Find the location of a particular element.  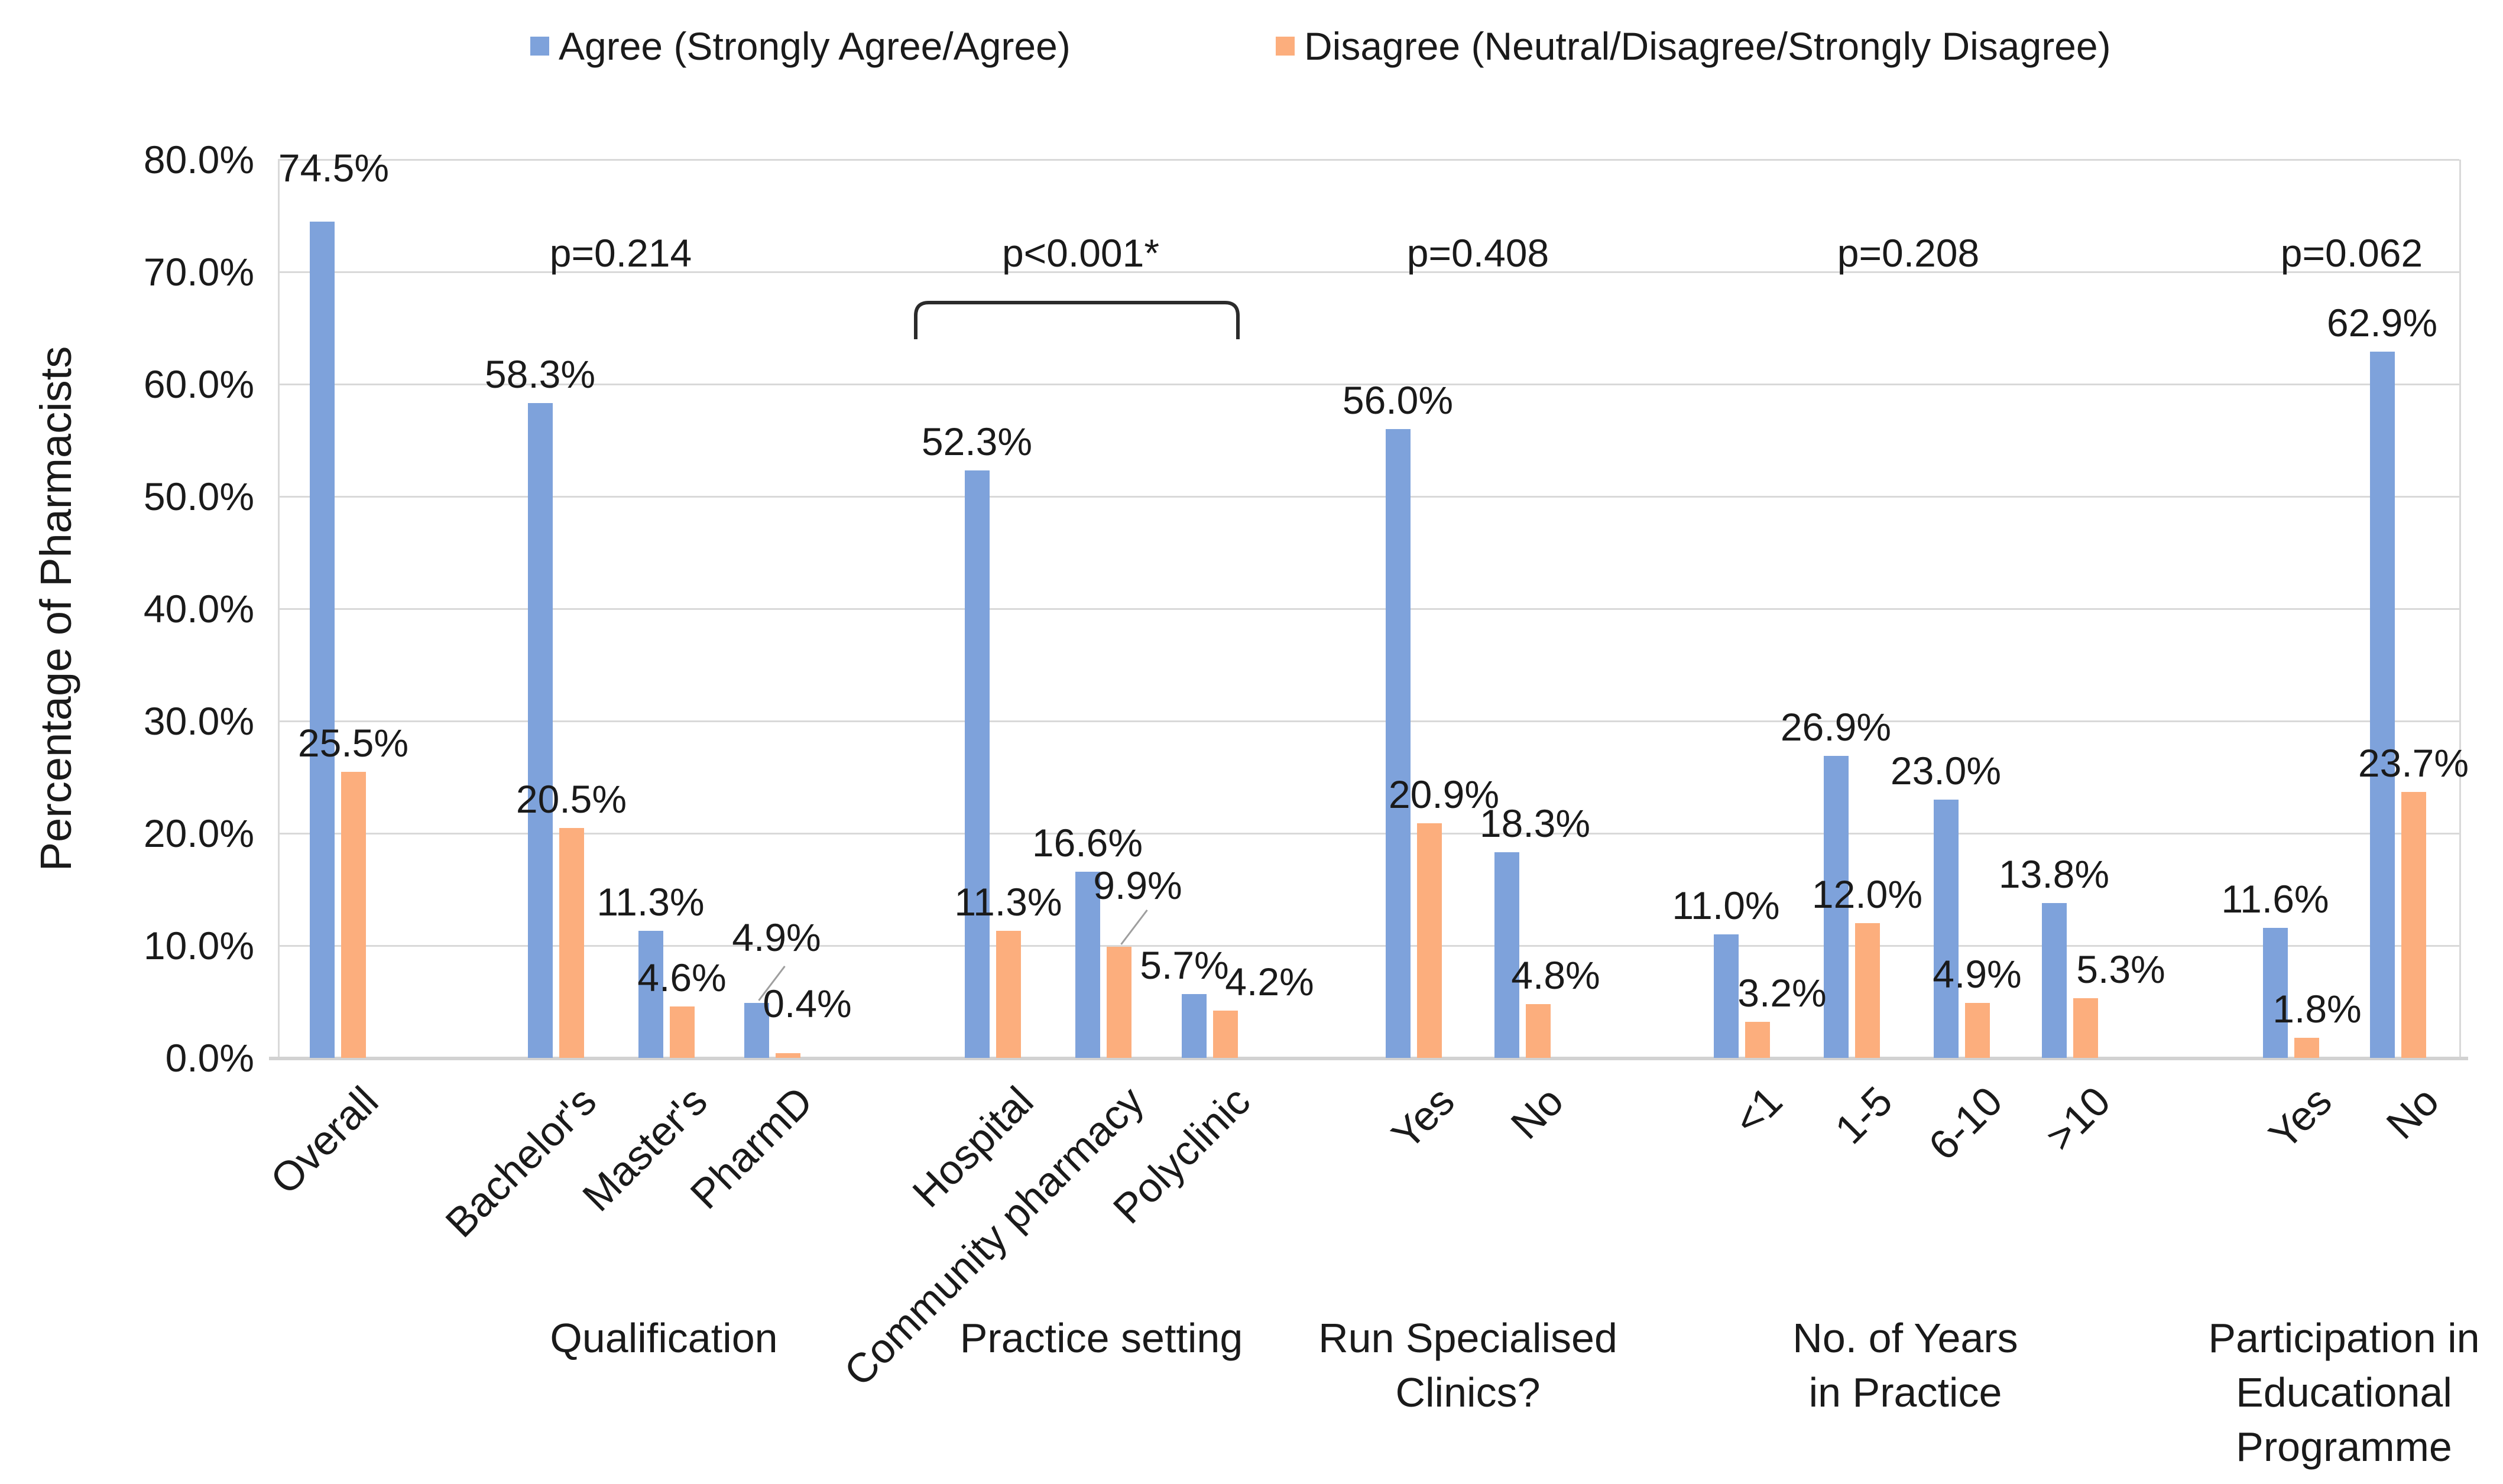

y-tick-label-40-0: 40.0% is located at coordinates (198, 609).